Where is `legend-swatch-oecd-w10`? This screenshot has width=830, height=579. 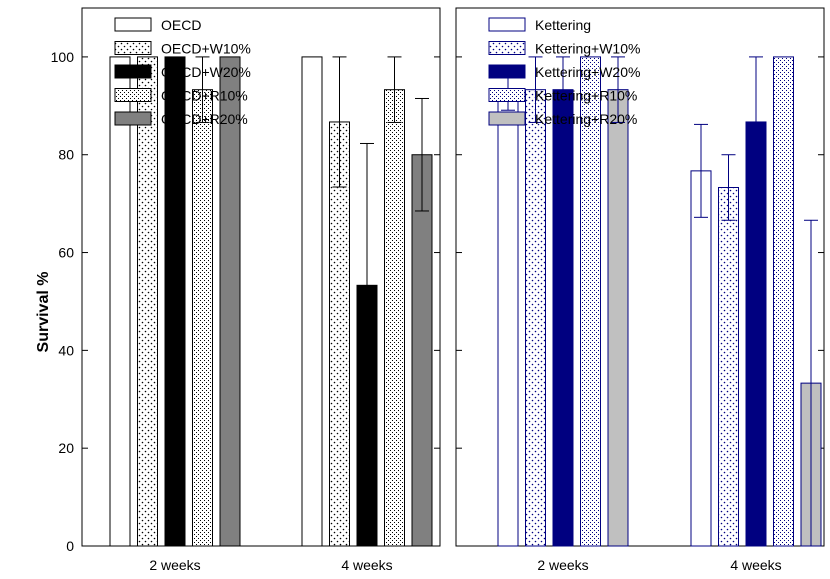
legend-swatch-oecd-w10 is located at coordinates (133, 48).